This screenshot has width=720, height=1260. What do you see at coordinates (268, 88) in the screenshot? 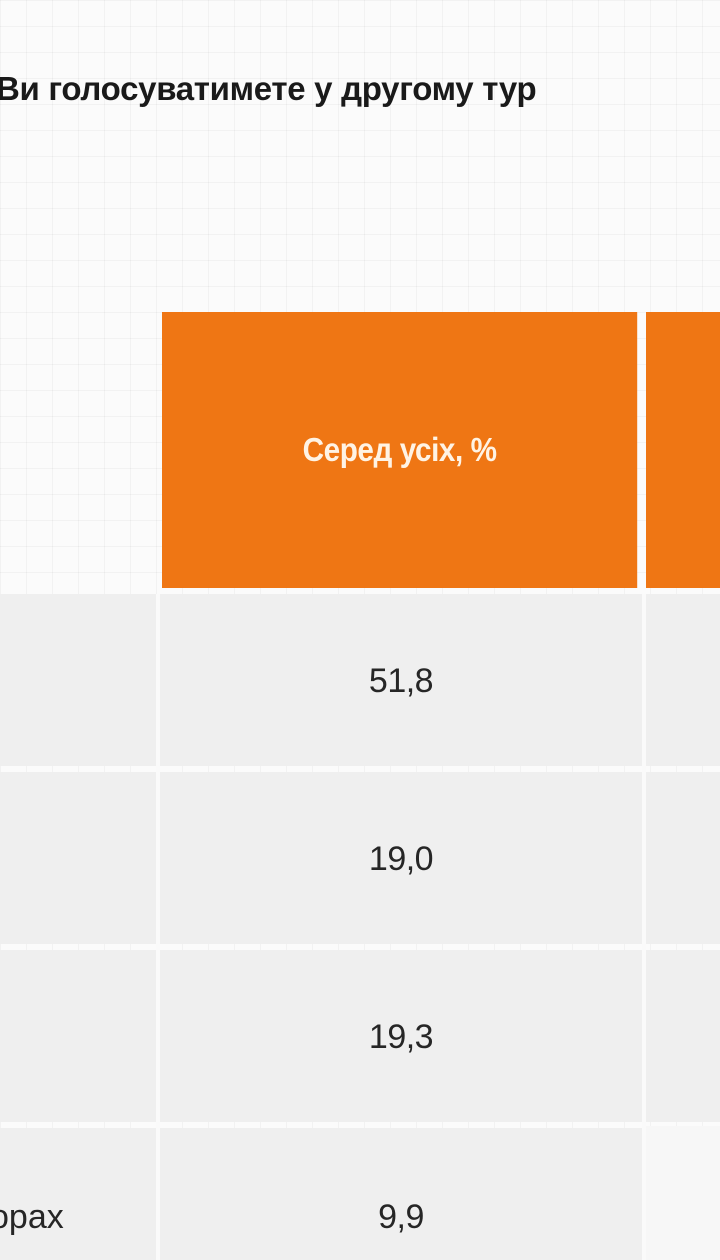
I see `chart-title: Ви голосуватимете у другому тур` at bounding box center [268, 88].